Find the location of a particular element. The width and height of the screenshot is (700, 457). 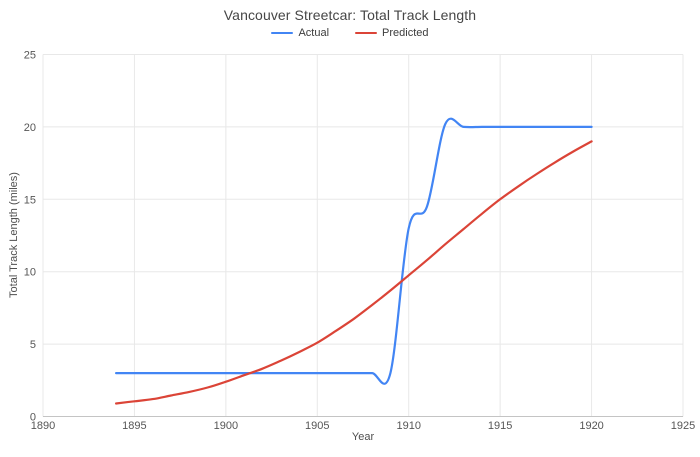

legend-item-actual: Actual is located at coordinates (300, 33).